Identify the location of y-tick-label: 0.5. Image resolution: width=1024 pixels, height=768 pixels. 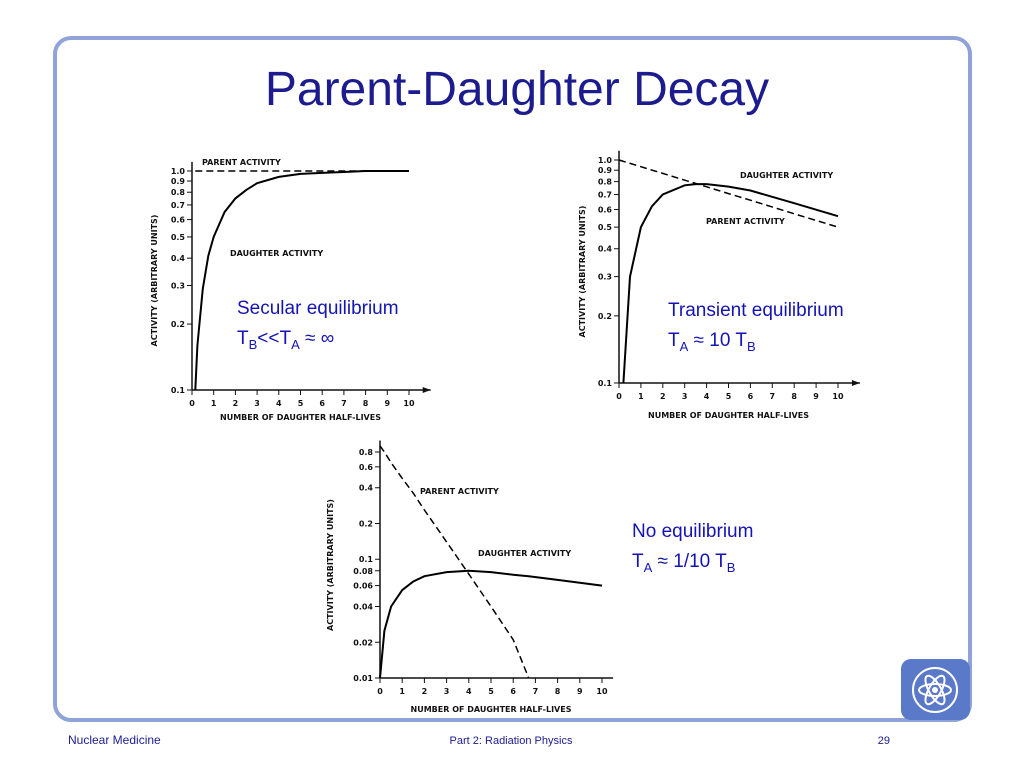
(605, 227).